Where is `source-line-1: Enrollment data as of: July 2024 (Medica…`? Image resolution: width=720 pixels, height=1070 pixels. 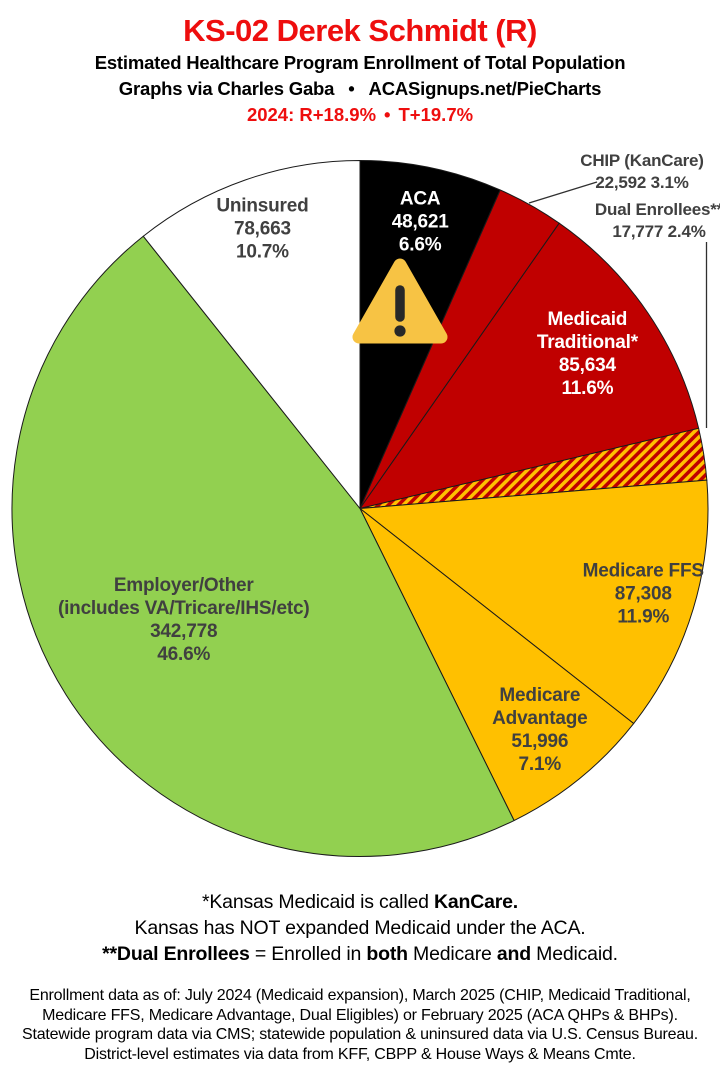 source-line-1: Enrollment data as of: July 2024 (Medica… is located at coordinates (360, 995).